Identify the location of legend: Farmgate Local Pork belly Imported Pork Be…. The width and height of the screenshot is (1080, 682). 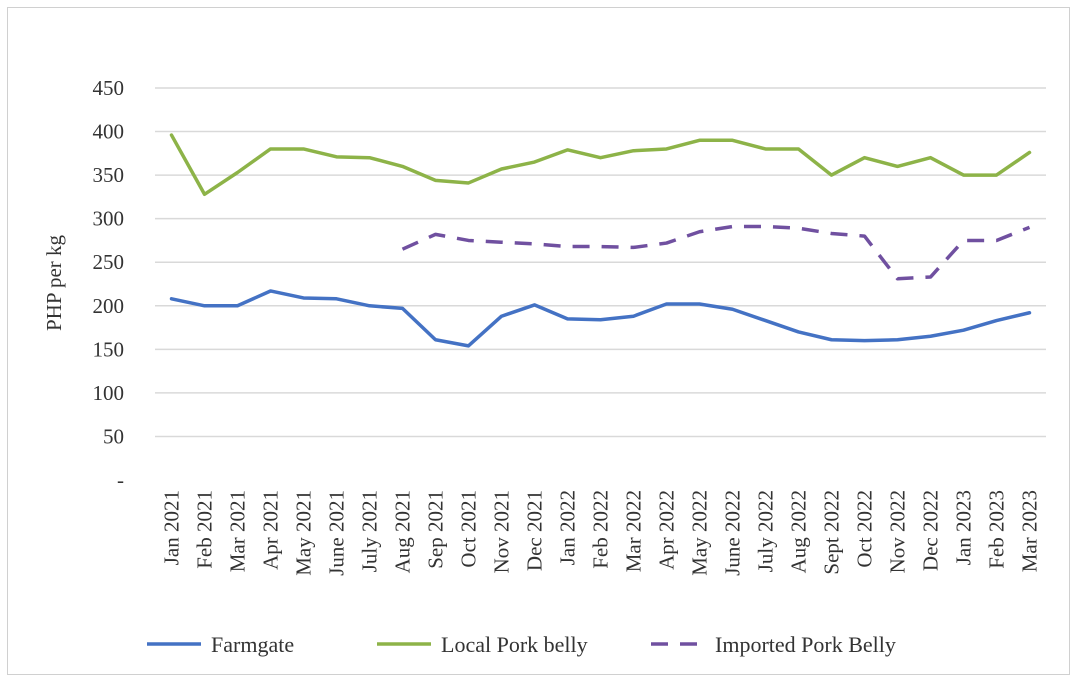
(521, 644).